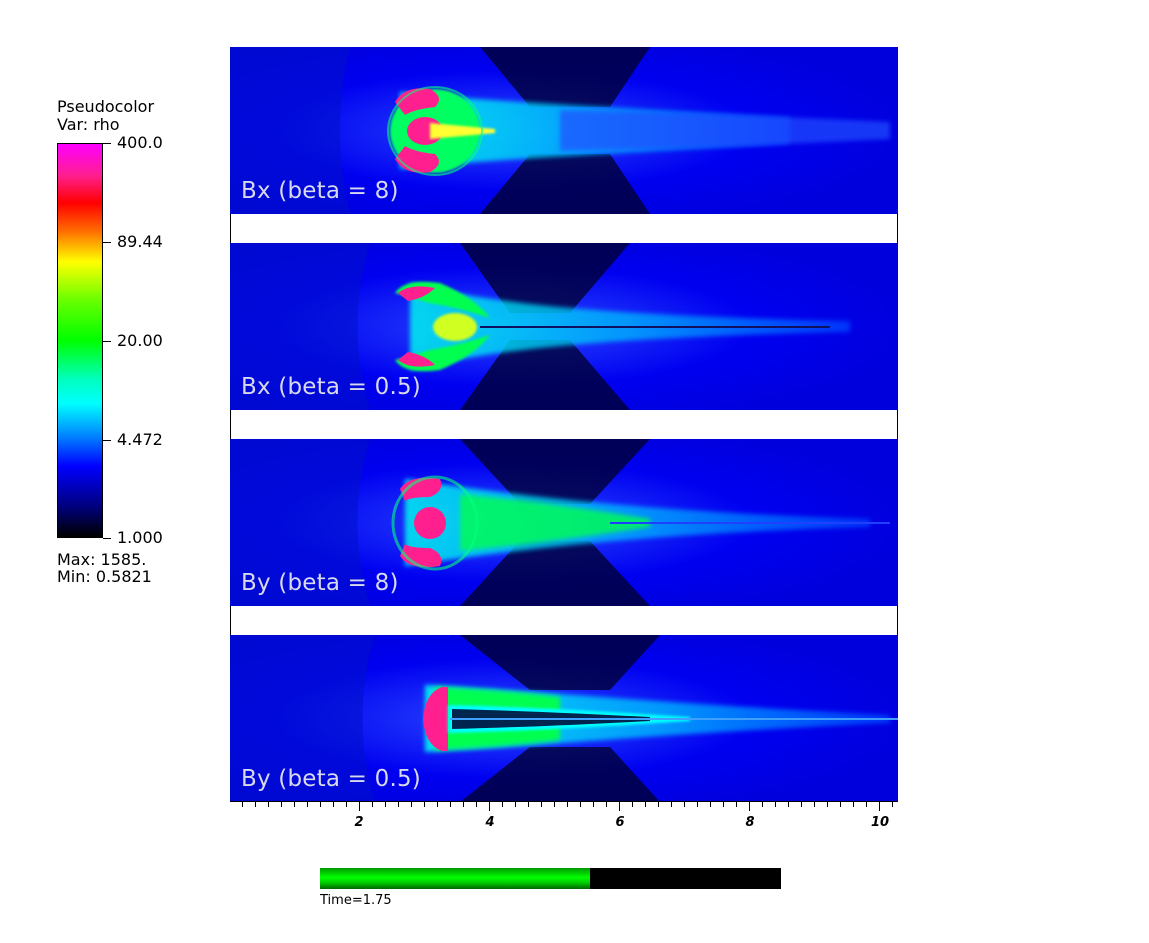 The height and width of the screenshot is (943, 1149). Describe the element at coordinates (490, 822) in the screenshot. I see `x-axis-label: 4` at that location.